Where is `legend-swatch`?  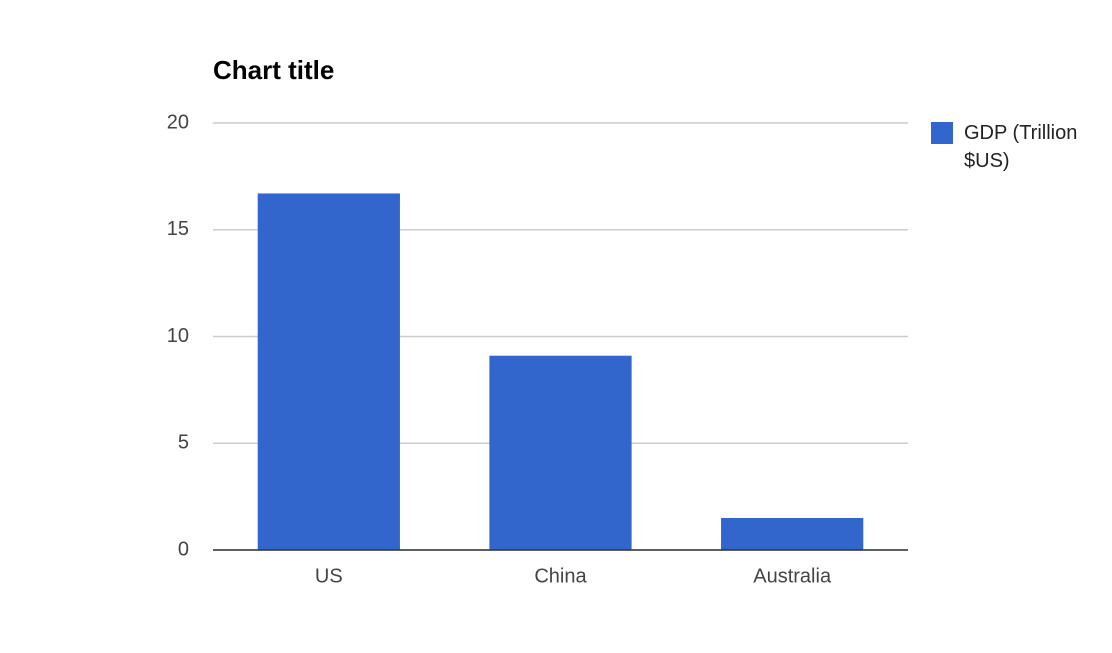 legend-swatch is located at coordinates (942, 133).